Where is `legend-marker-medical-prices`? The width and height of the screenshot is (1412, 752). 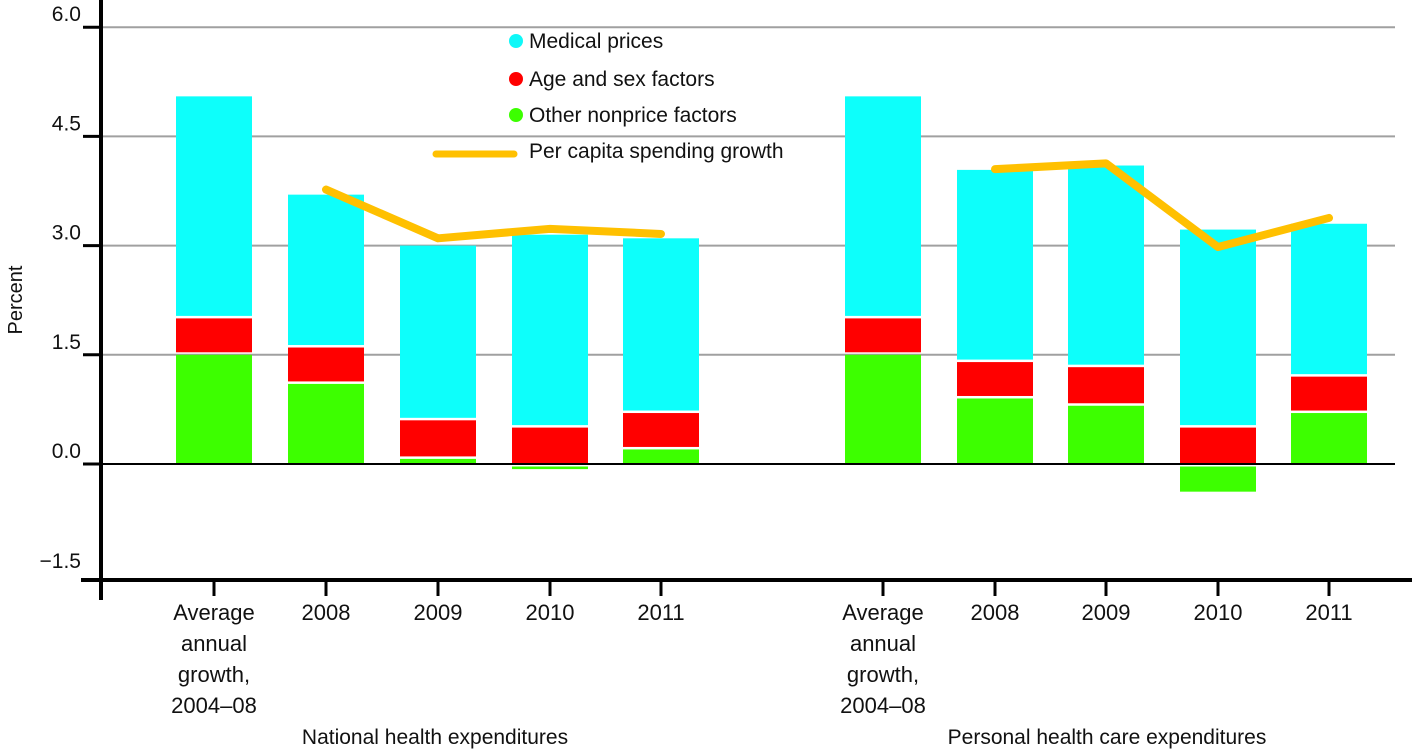
legend-marker-medical-prices is located at coordinates (516, 41).